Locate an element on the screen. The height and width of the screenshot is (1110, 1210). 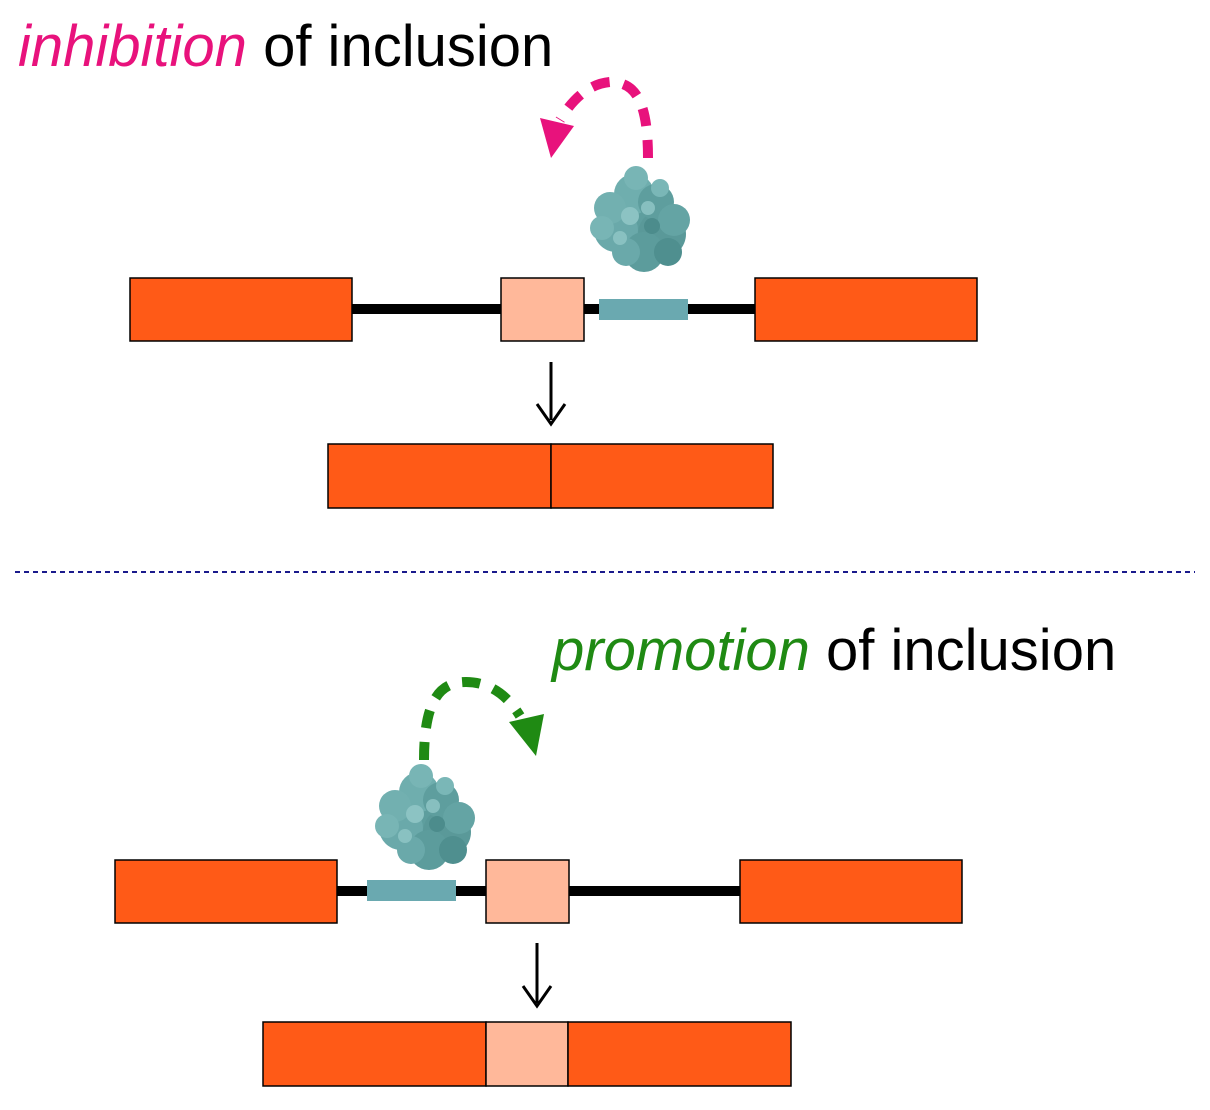
promotion-title: promotion of inclusion is located at coordinates (834, 651).